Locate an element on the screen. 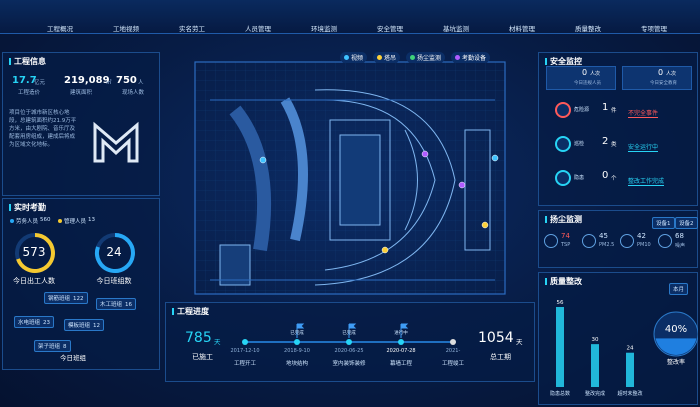  legend-label: 视频 is located at coordinates (357, 58).